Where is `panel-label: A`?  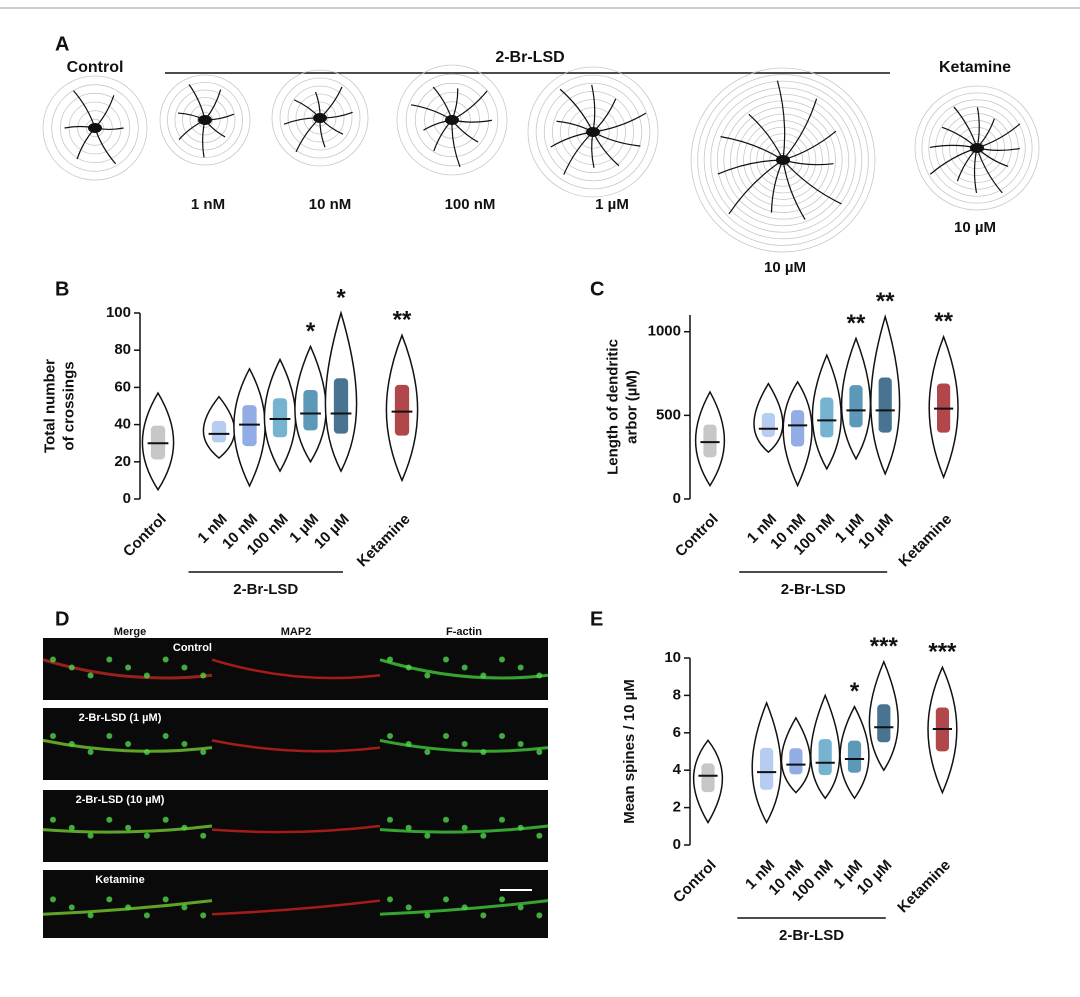 panel-label: A is located at coordinates (62, 44).